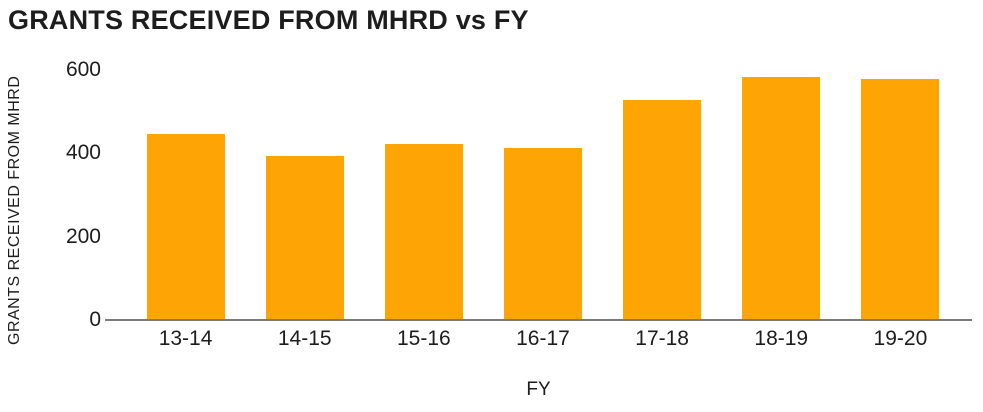 This screenshot has width=983, height=412. What do you see at coordinates (781, 338) in the screenshot?
I see `x-tick-label: 18-19` at bounding box center [781, 338].